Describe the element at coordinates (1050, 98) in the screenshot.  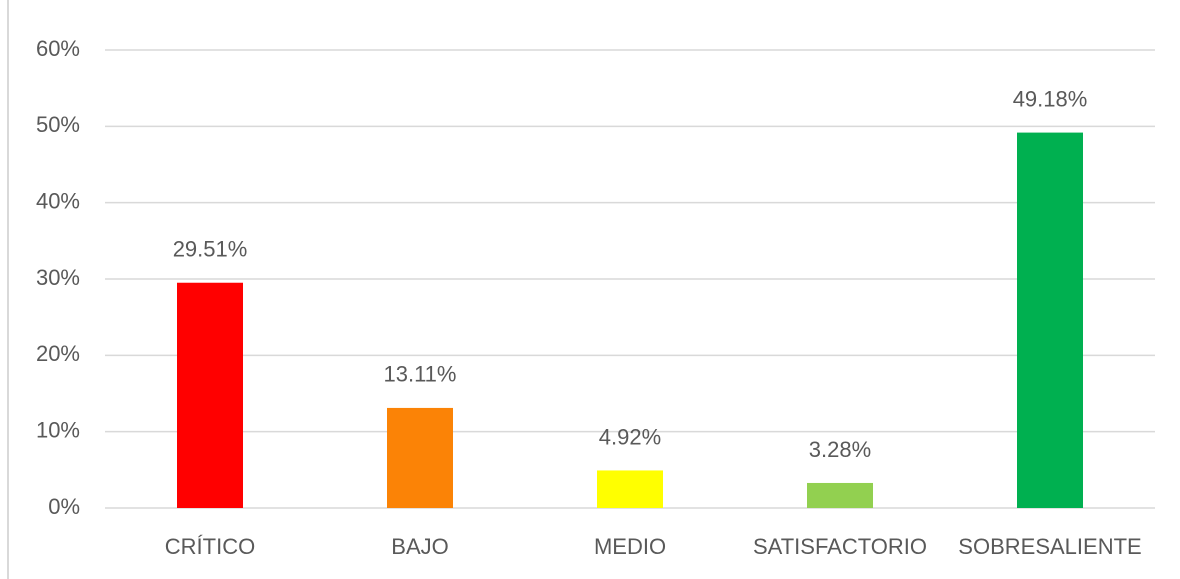
I see `data-label: 49.18%` at that location.